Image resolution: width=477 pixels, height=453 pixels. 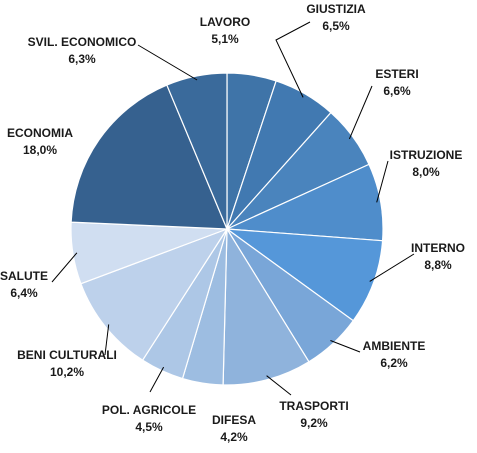 I want to click on slice-label-economia: ECONOMIA, so click(x=40, y=133).